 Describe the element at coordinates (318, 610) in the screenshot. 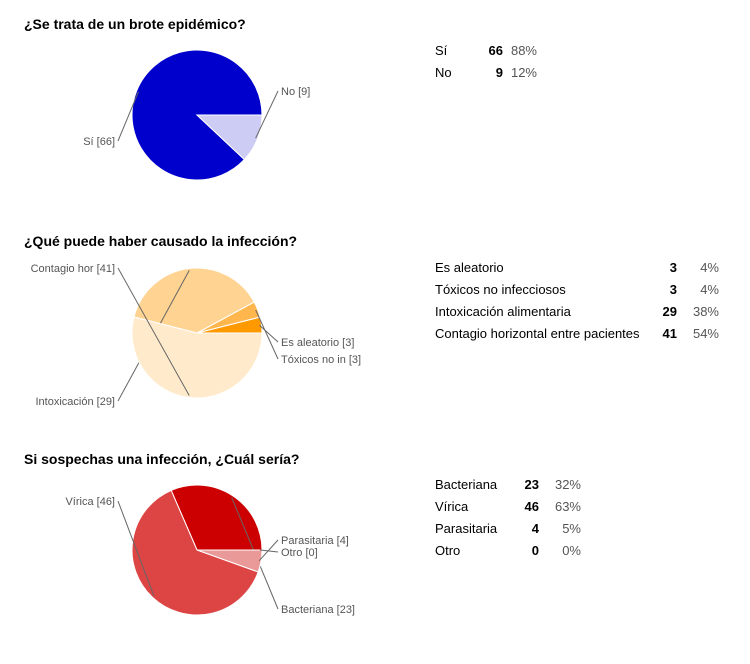

I see `slice-label: Bacteriana [23]` at that location.